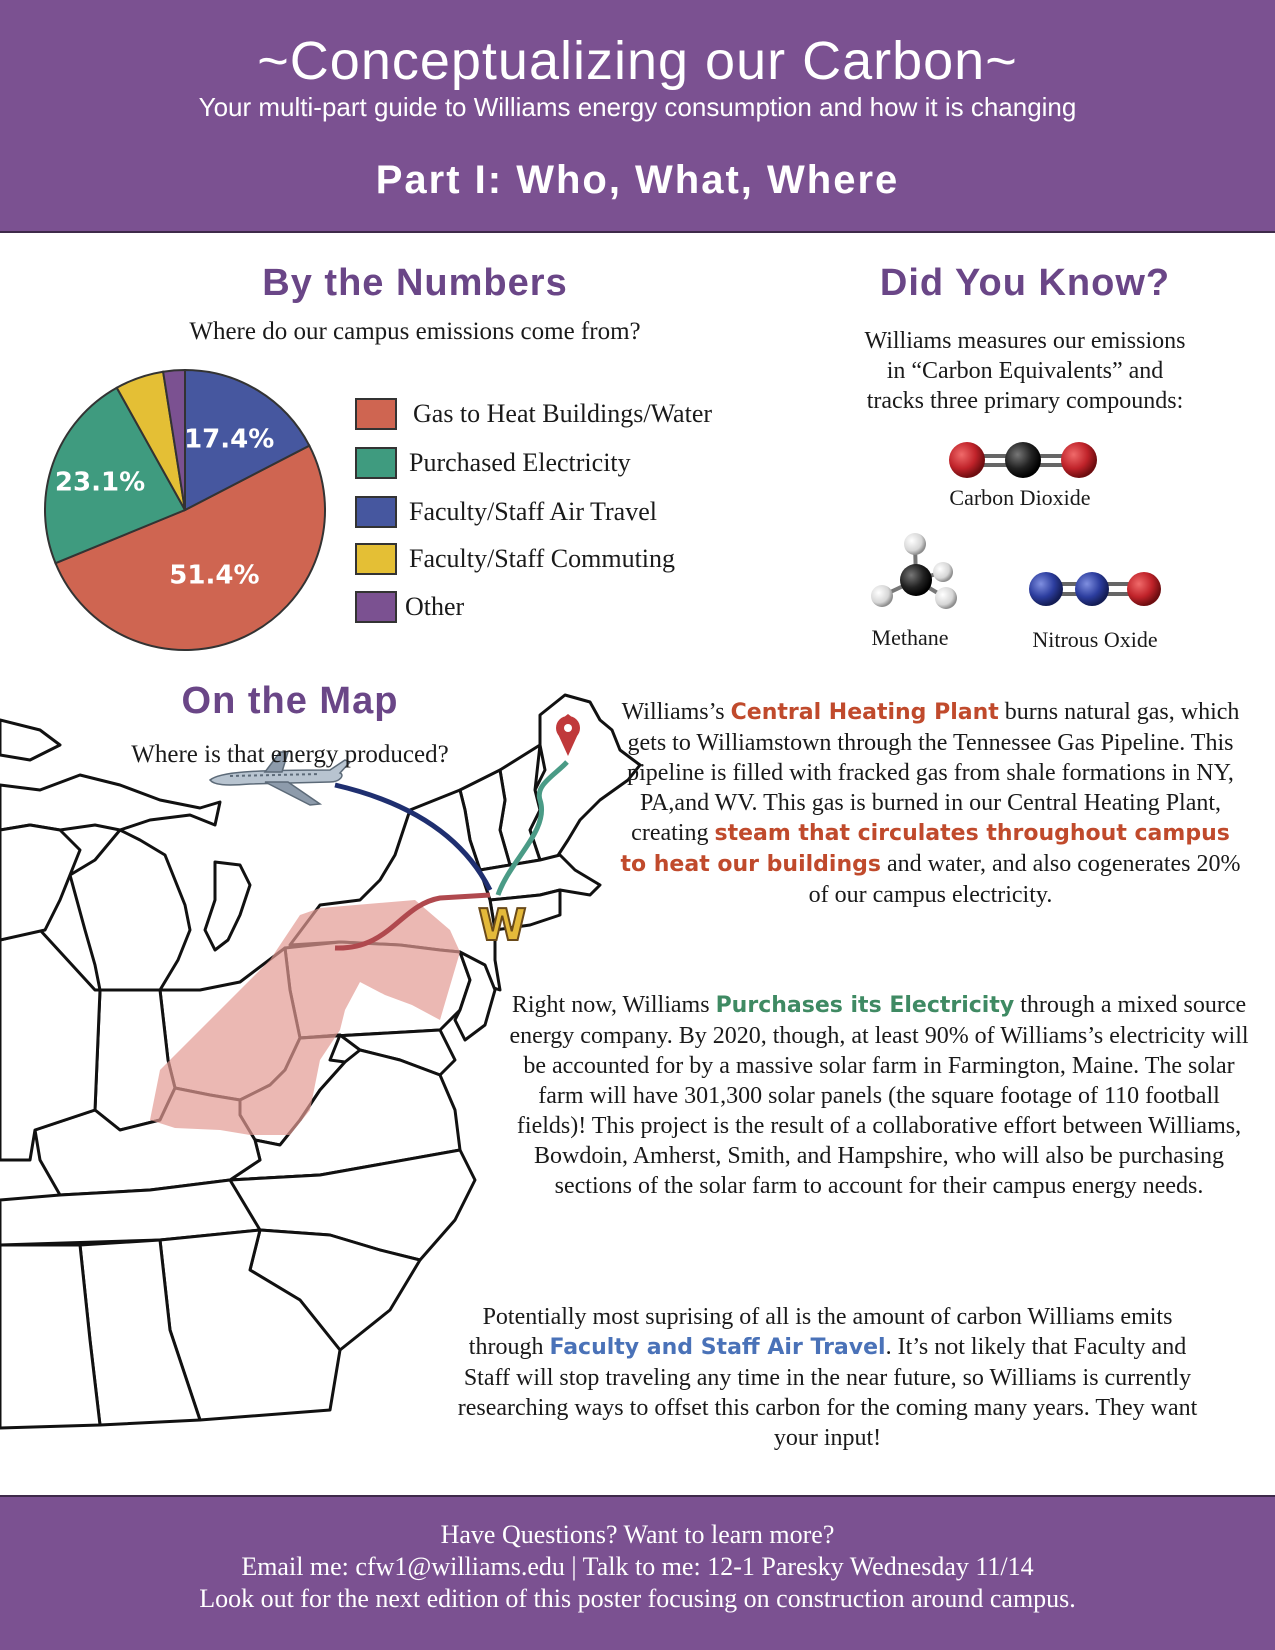 Image resolution: width=1275 pixels, height=1650 pixels. I want to click on map-question: Where is that energy produced?, so click(290, 754).